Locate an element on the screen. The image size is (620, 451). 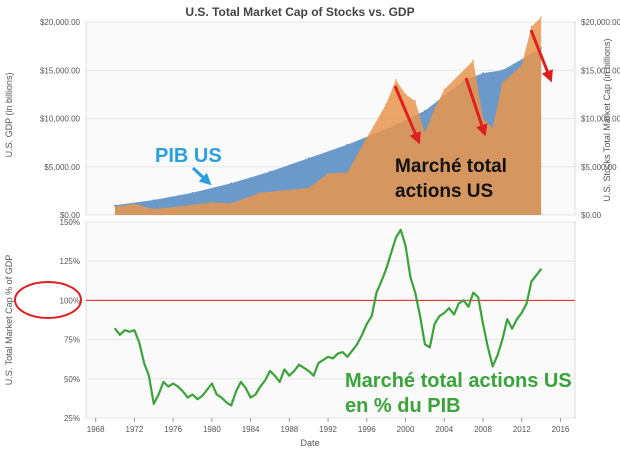
annotation-marche-total-line1: Marché total is located at coordinates (451, 166).